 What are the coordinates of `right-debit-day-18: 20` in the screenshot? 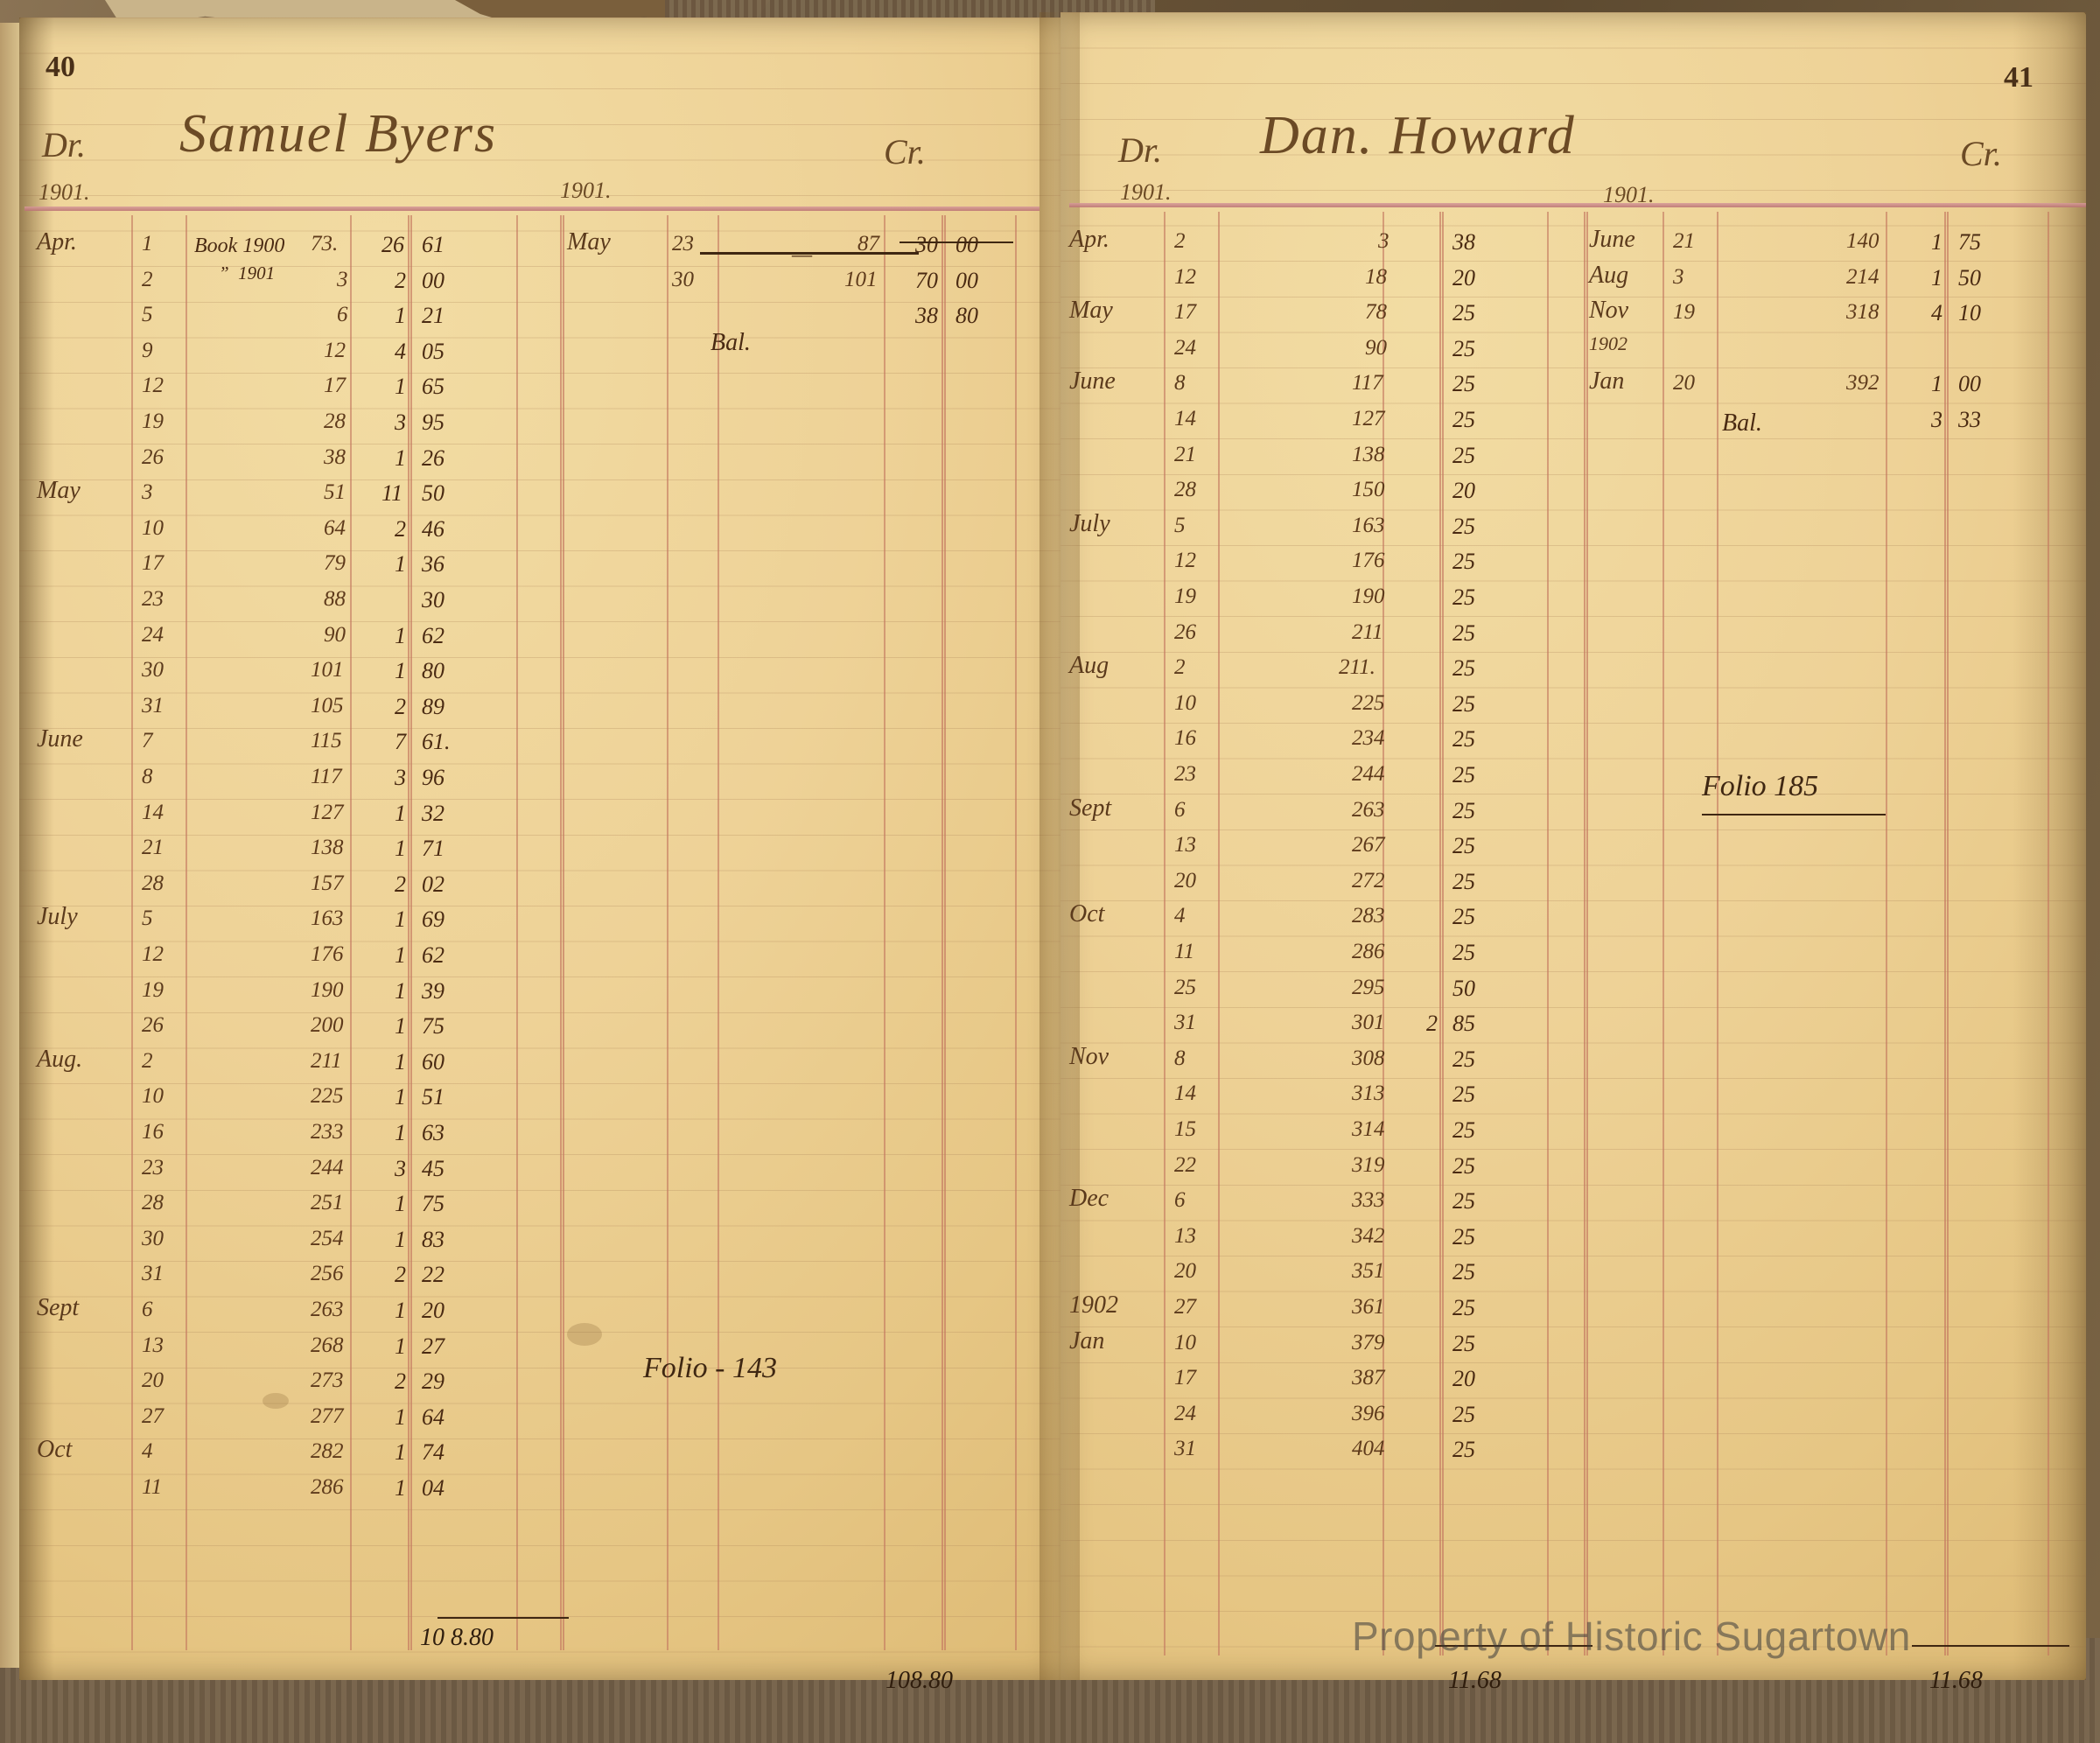 It's located at (1185, 880).